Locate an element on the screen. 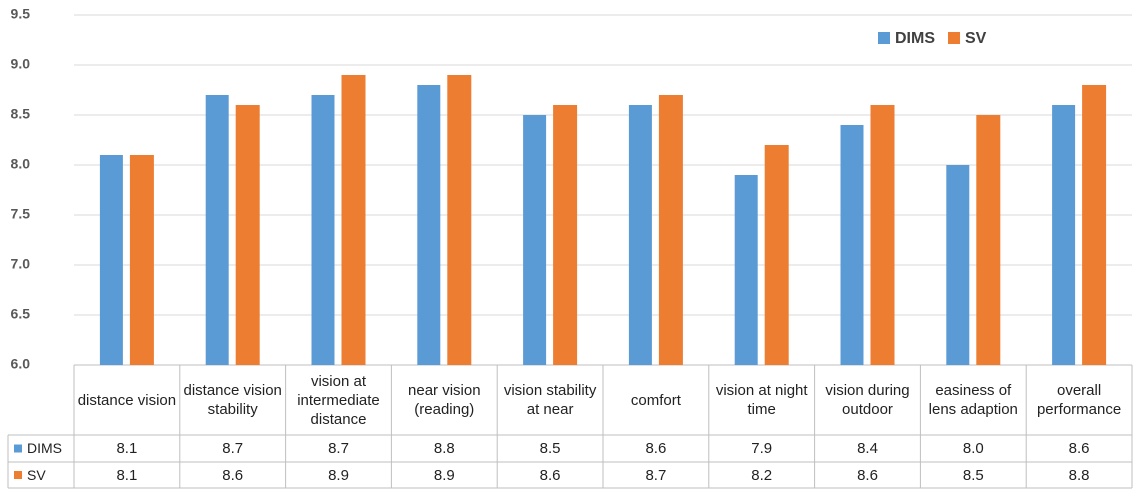 The height and width of the screenshot is (490, 1133). x-tick-label: distance vision stability is located at coordinates (232, 400).